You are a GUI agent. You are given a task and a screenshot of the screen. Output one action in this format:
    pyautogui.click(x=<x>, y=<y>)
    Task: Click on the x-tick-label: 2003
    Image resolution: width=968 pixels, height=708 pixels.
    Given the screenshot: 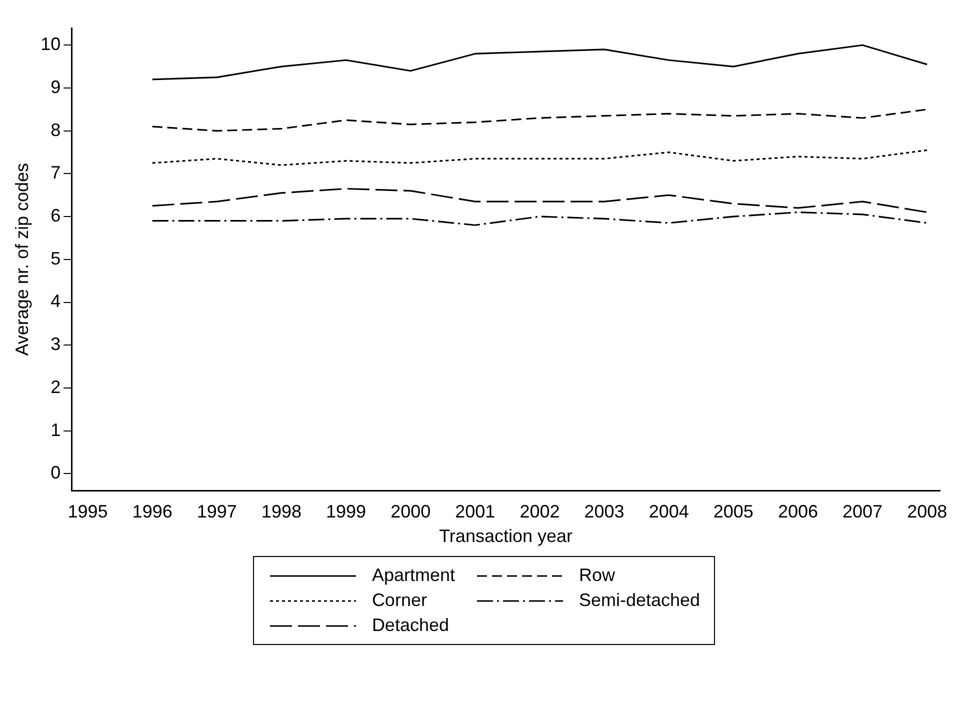 What is the action you would take?
    pyautogui.click(x=604, y=512)
    